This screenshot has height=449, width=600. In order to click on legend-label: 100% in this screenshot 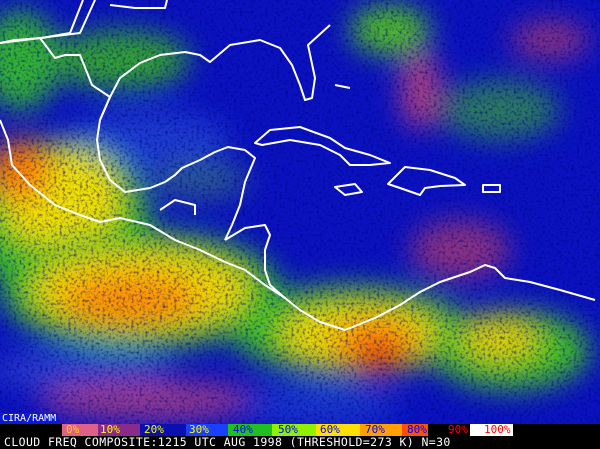, I will do `click(497, 429)`.